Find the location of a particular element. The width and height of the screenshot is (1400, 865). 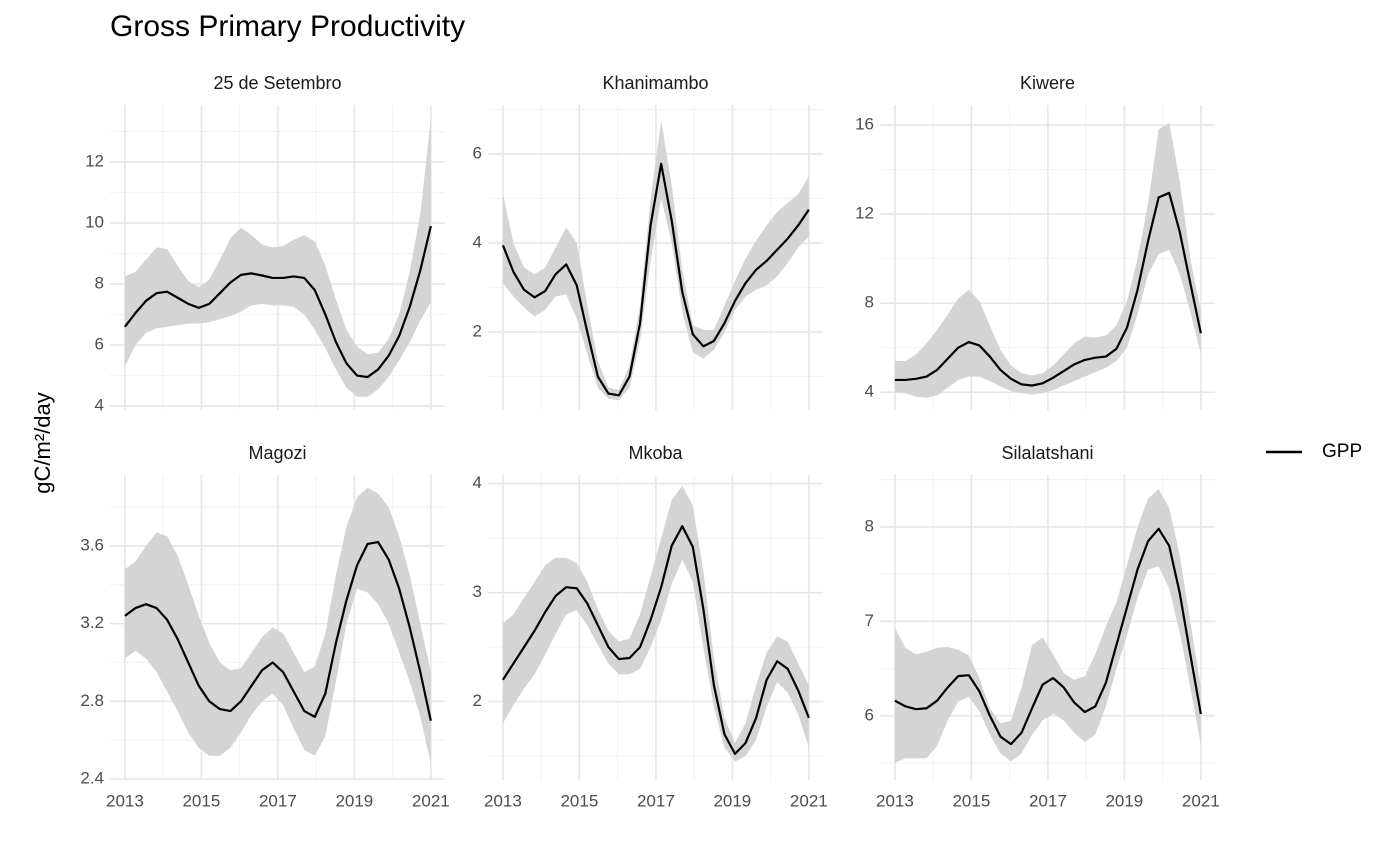

panel-title: Mkoba is located at coordinates (655, 453).